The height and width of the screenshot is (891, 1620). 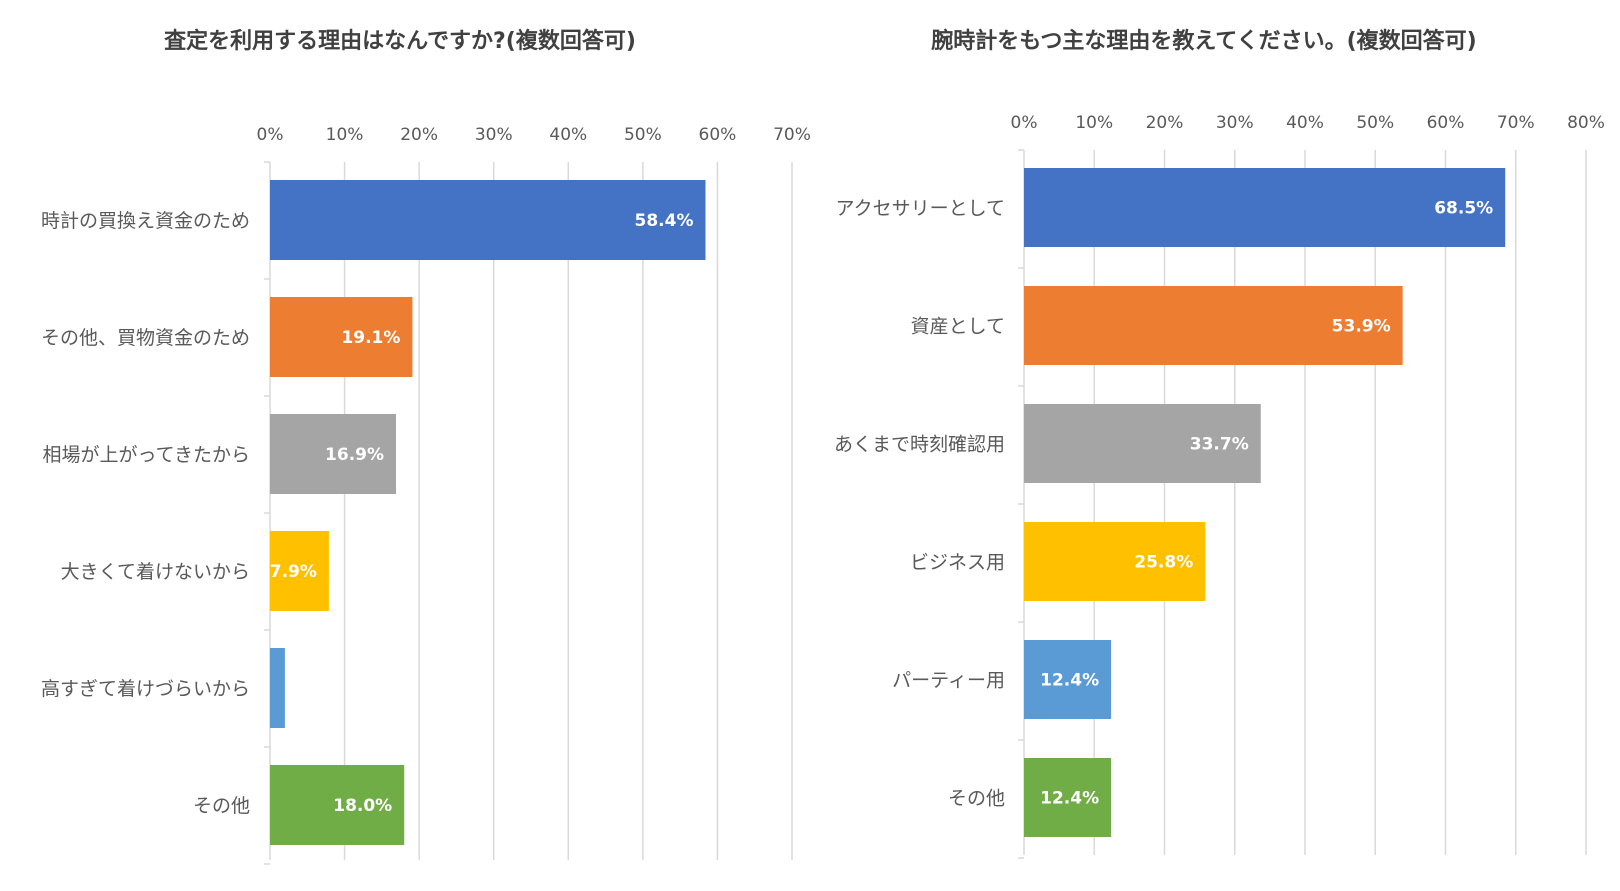 I want to click on data-label: 25.8%, so click(x=1163, y=563).